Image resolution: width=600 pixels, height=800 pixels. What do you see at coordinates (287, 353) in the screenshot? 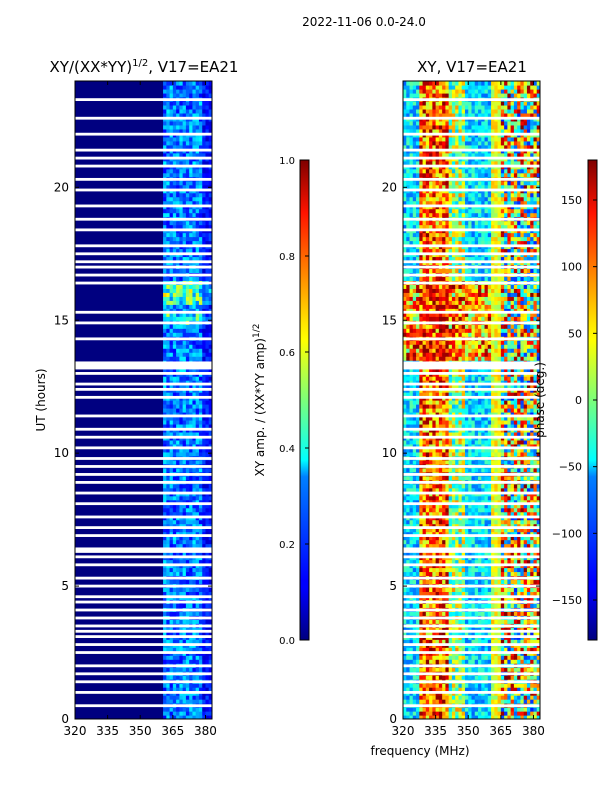
I see `colorbar-tick-label: 0.6` at bounding box center [287, 353].